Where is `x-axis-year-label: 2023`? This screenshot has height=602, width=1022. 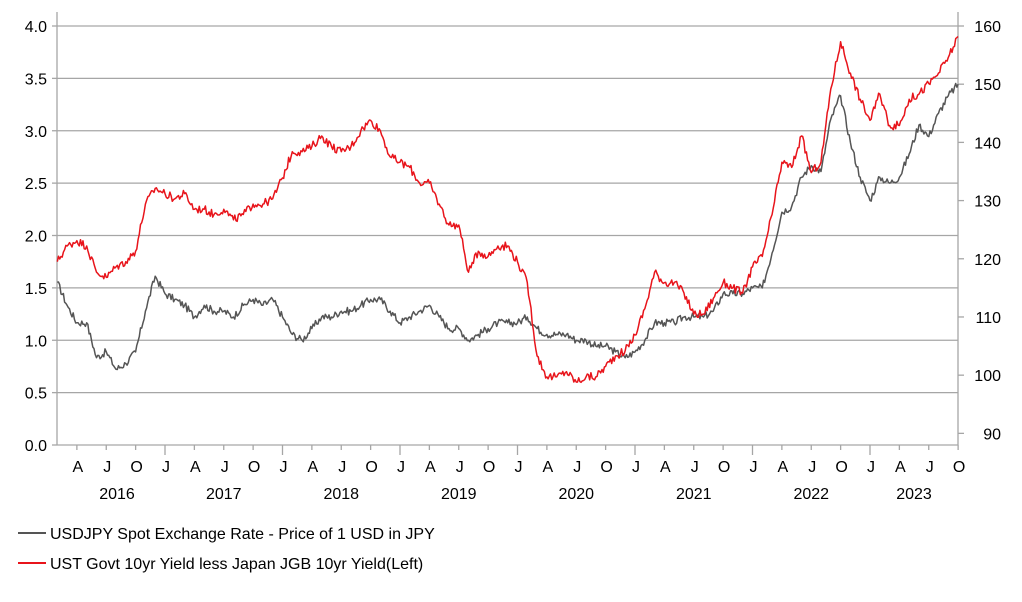 x-axis-year-label: 2023 is located at coordinates (914, 494).